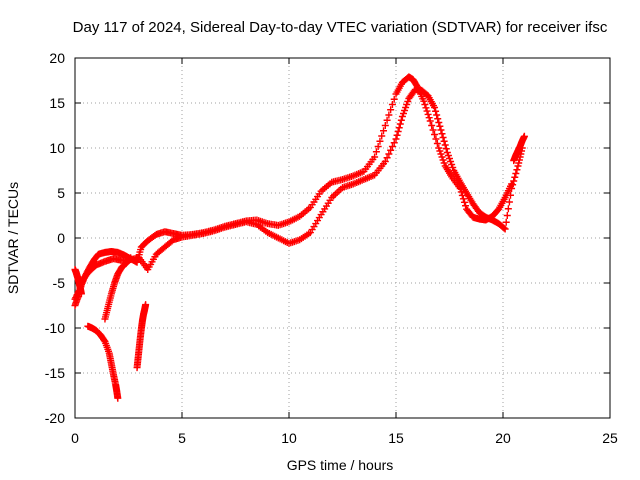  What do you see at coordinates (13, 238) in the screenshot?
I see `y-axis-label: SDTVAR / TECUs` at bounding box center [13, 238].